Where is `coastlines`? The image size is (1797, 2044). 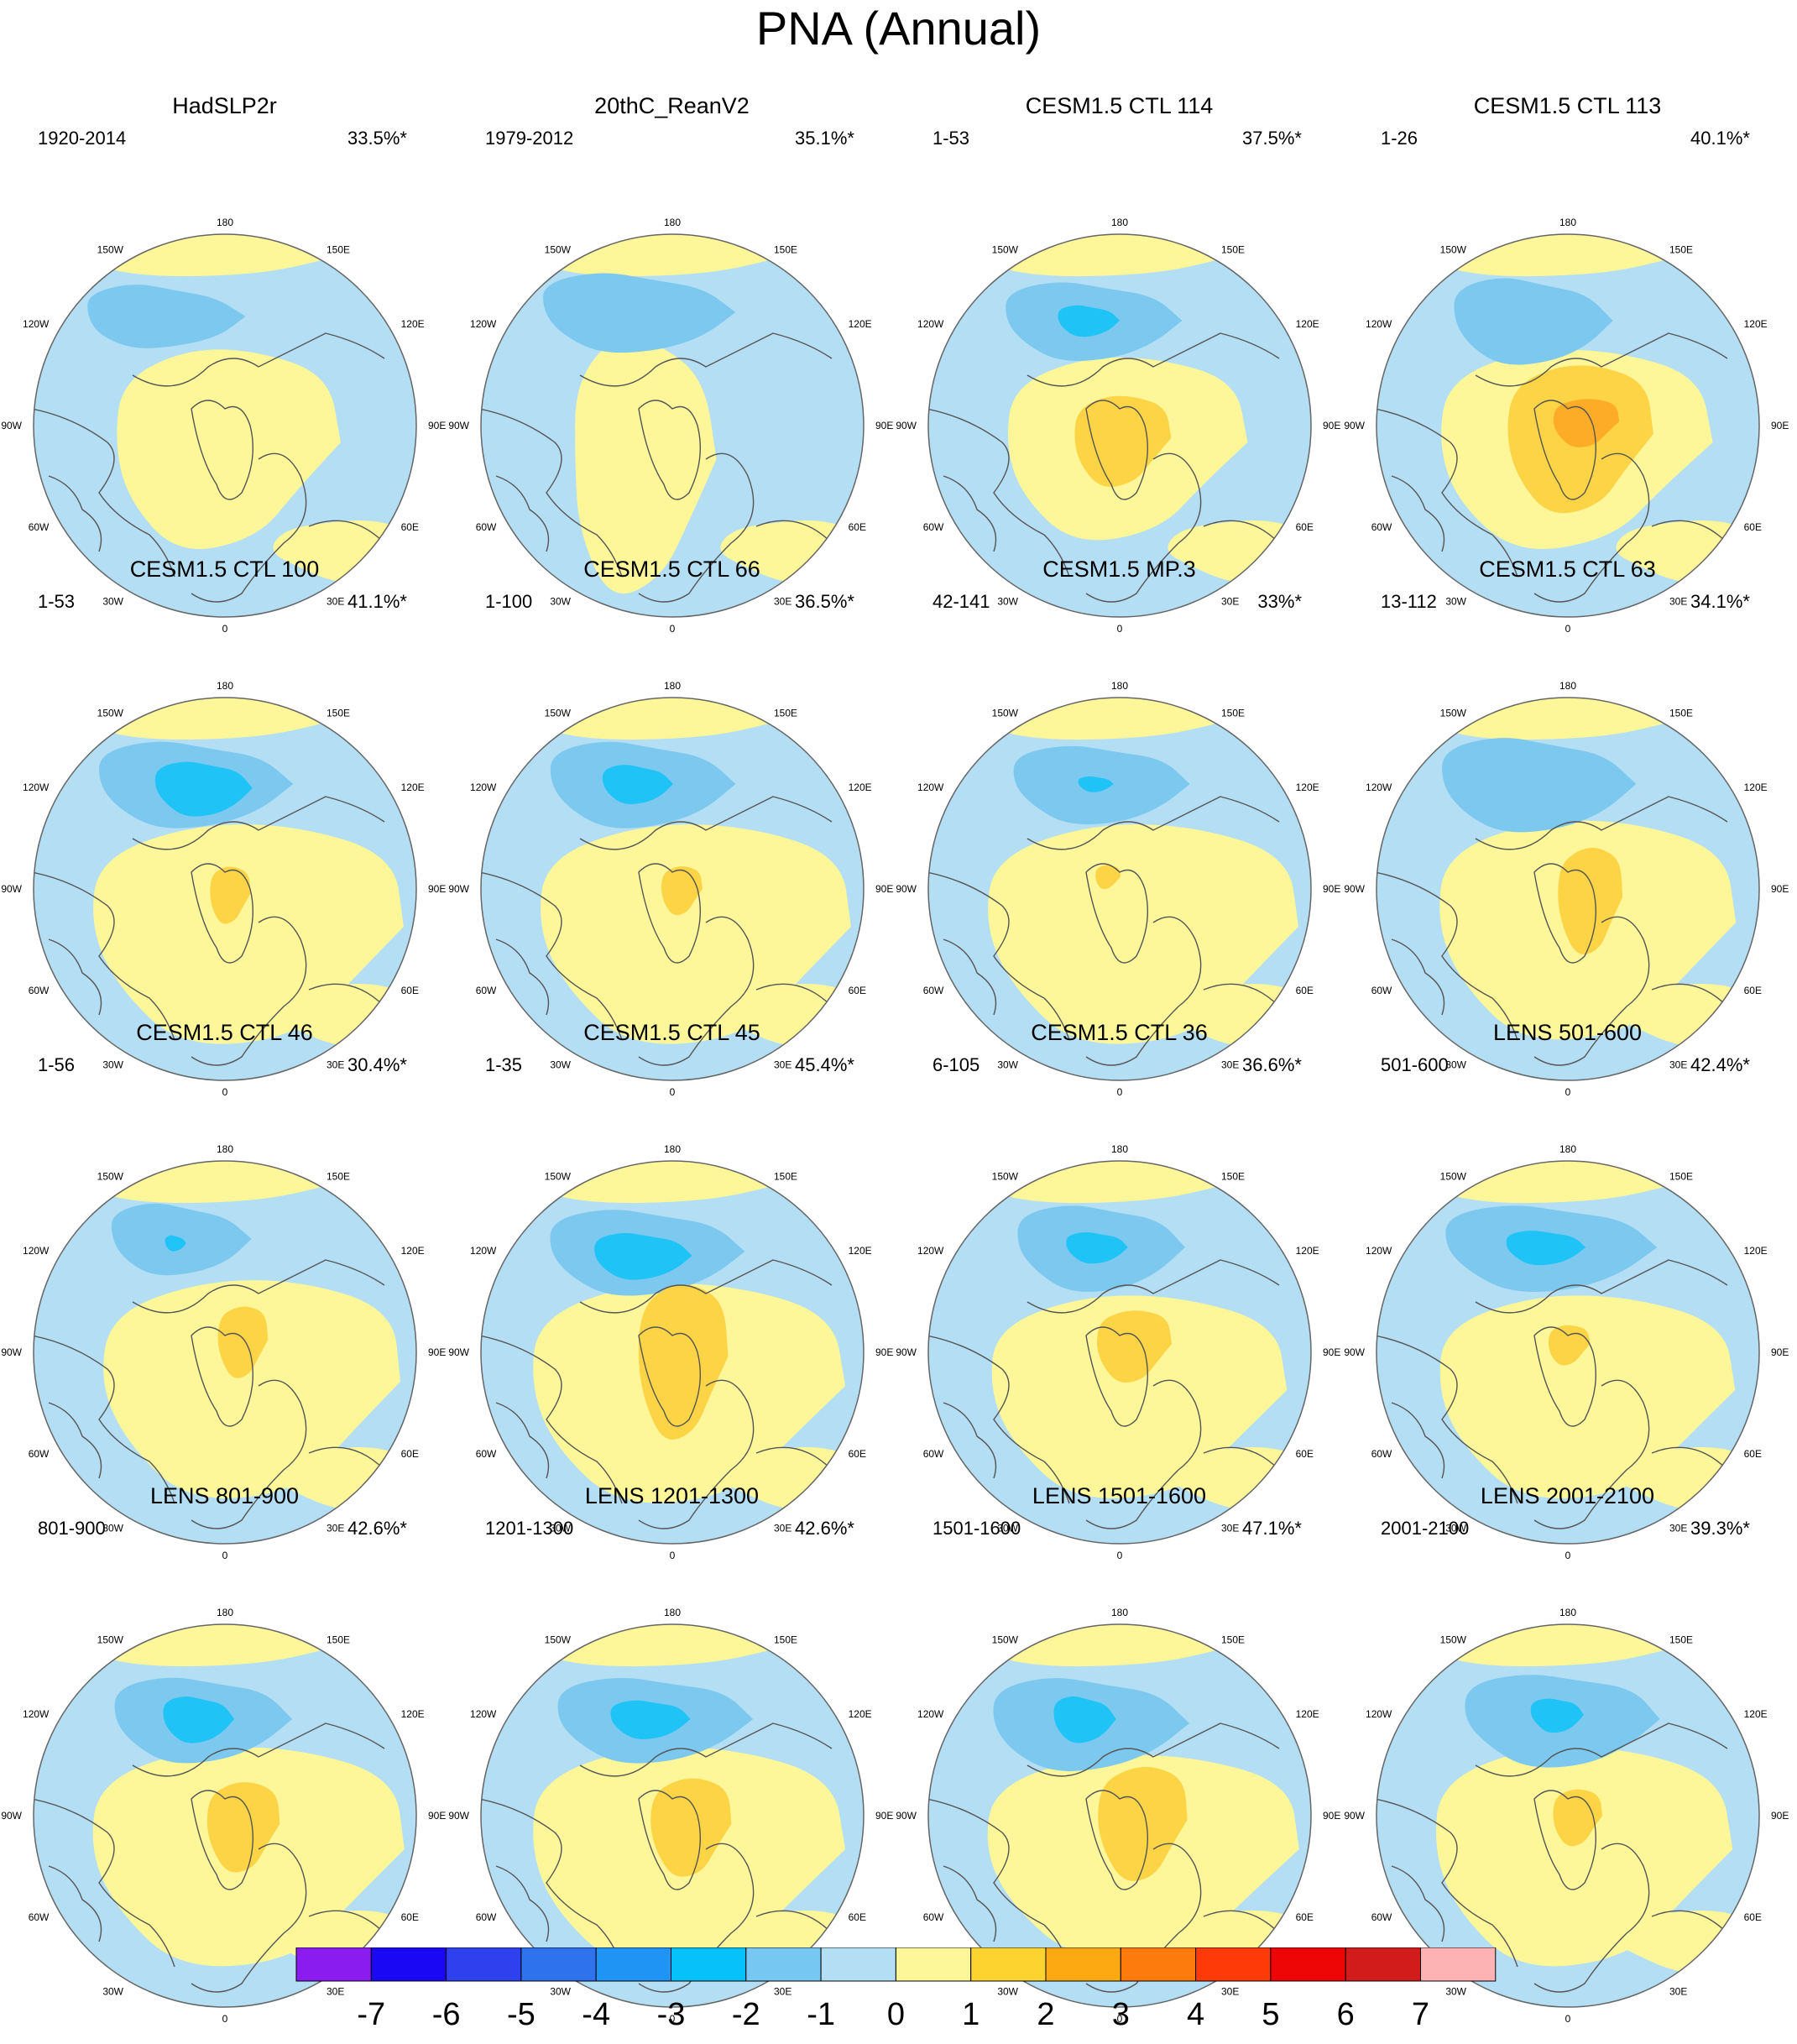 coastlines is located at coordinates (1110, 931).